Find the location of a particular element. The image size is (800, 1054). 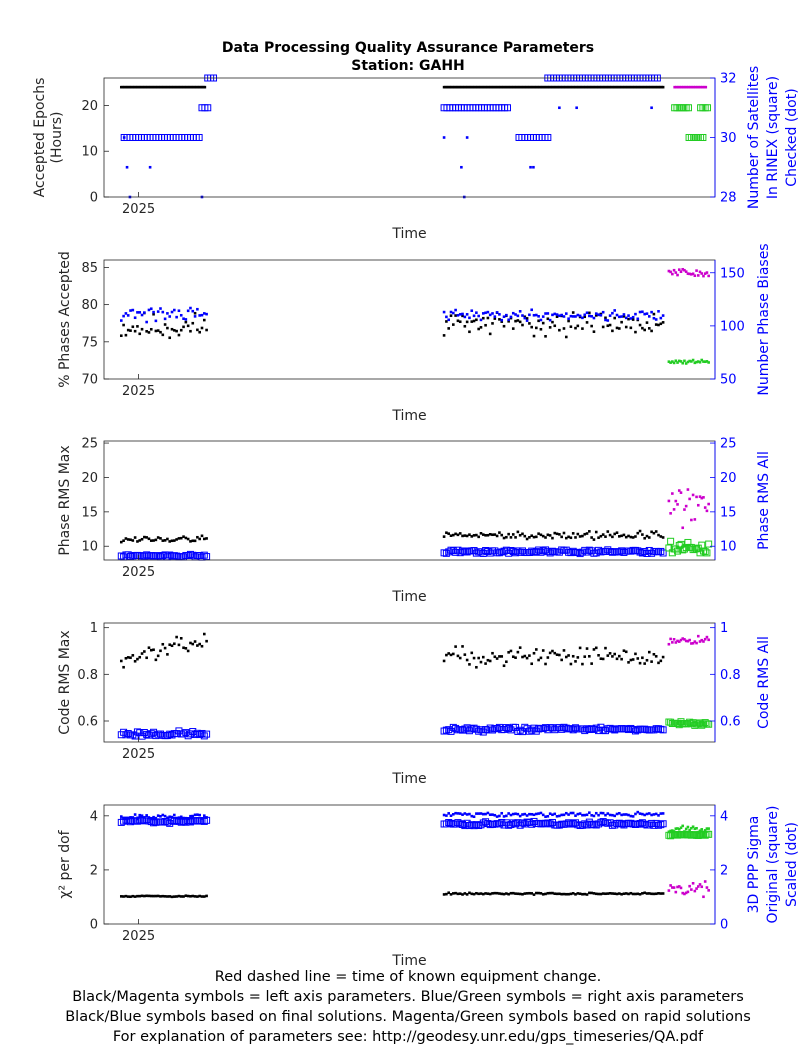

panel-5-series-9-point is located at coordinates (684, 831).